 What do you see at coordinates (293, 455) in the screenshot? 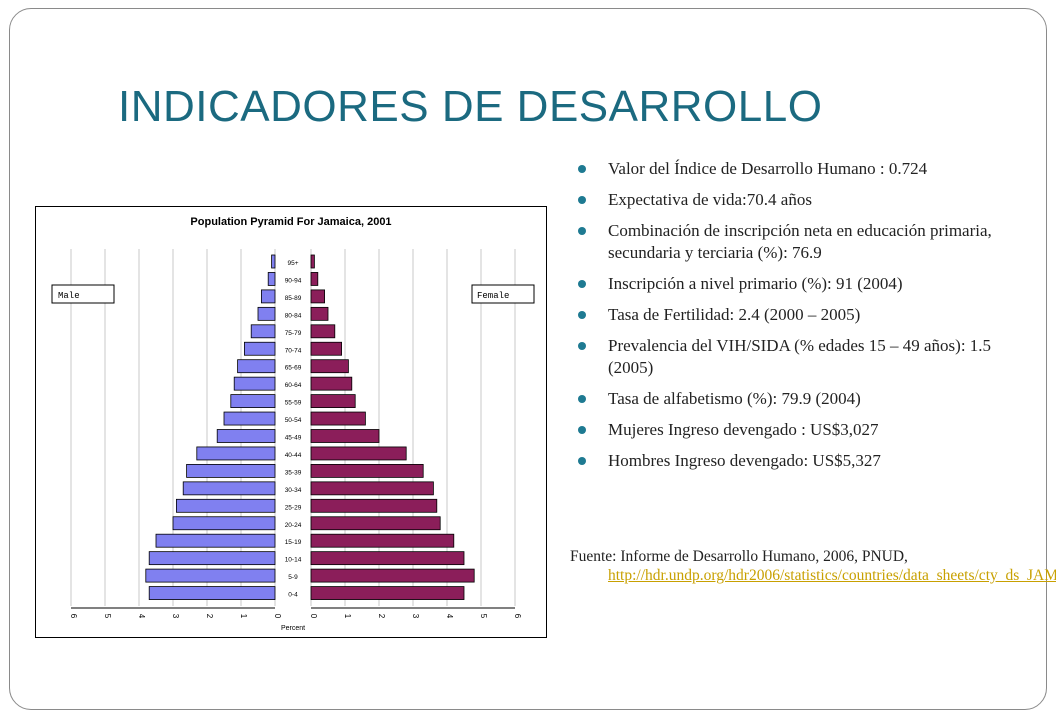
I see `age-label: 40-44` at bounding box center [293, 455].